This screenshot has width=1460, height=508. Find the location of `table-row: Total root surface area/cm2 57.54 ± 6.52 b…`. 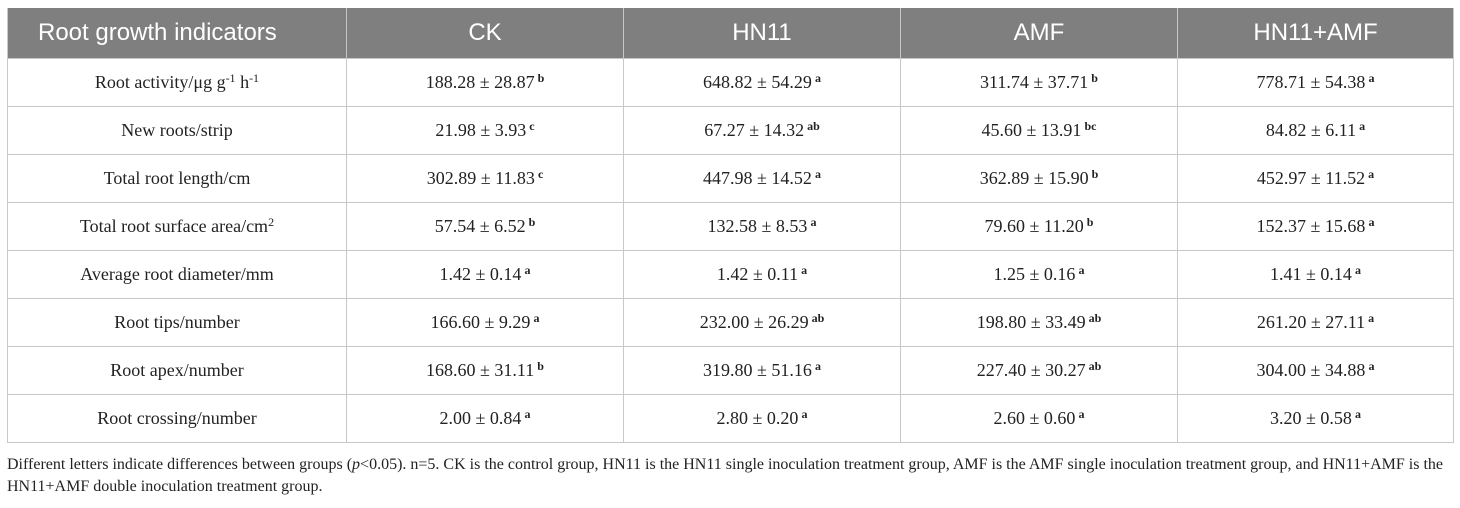

table-row: Total root surface area/cm2 57.54 ± 6.52 b… is located at coordinates (730, 226).